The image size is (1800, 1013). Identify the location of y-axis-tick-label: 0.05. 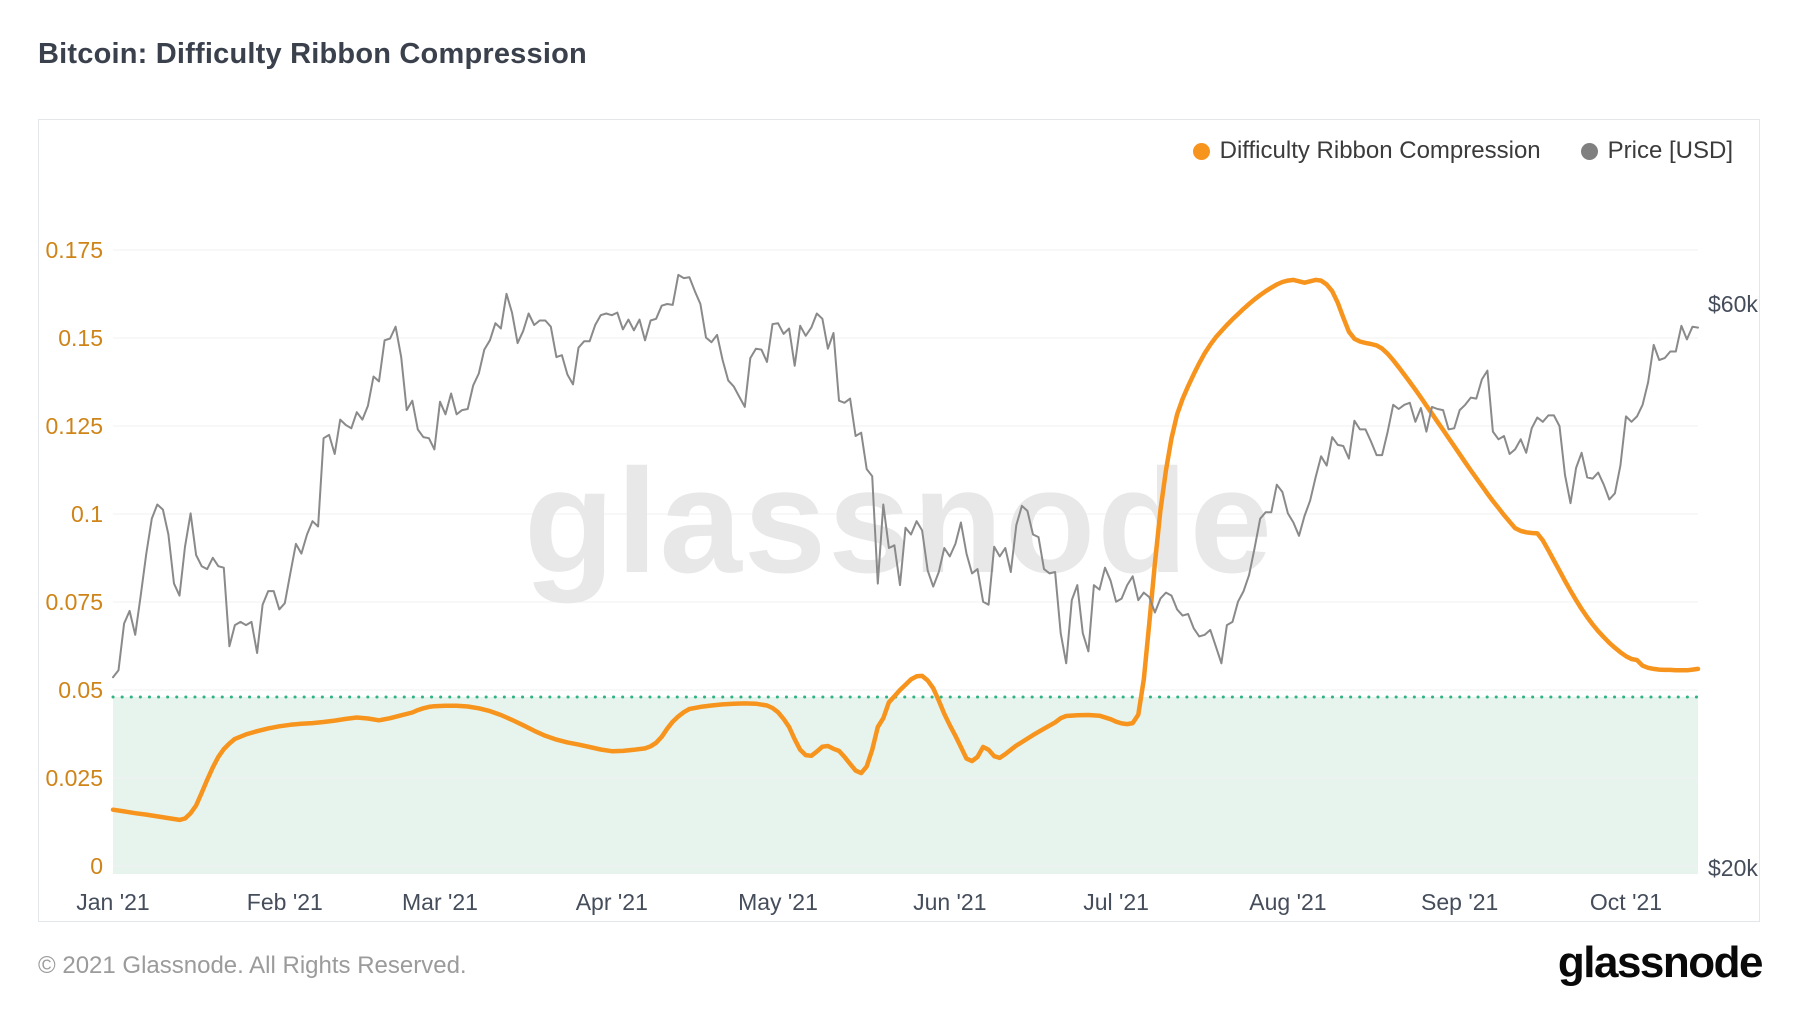
(80, 690).